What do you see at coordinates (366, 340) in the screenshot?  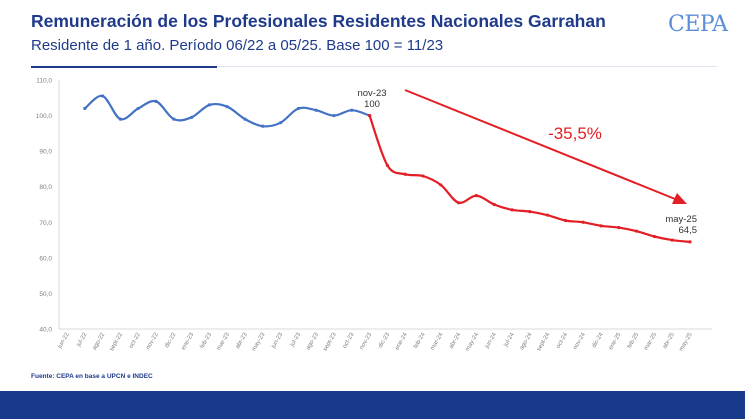 I see `x-tick-label: nov-23` at bounding box center [366, 340].